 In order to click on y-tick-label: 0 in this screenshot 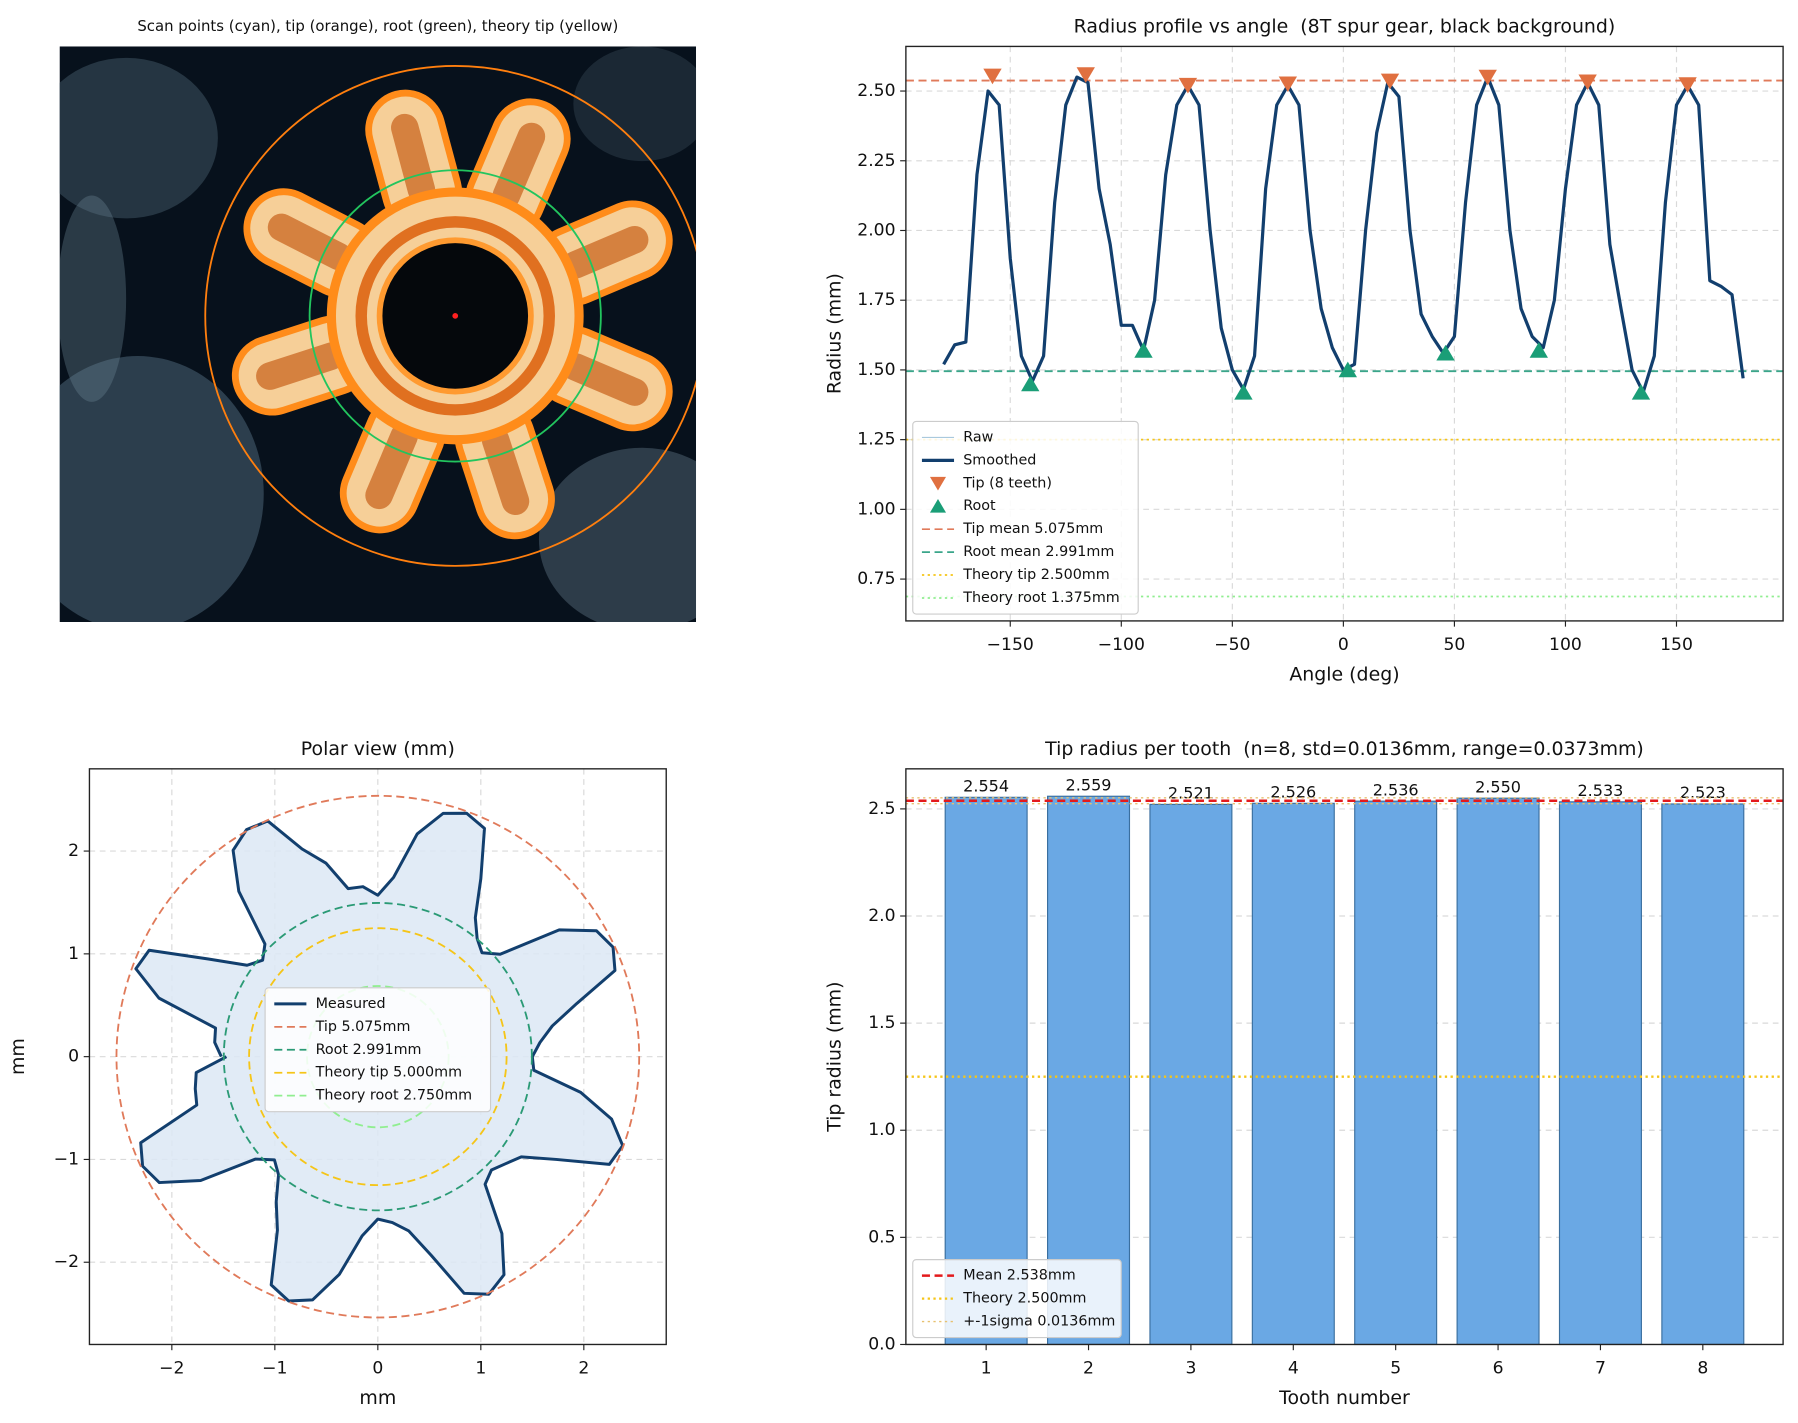, I will do `click(73, 1057)`.